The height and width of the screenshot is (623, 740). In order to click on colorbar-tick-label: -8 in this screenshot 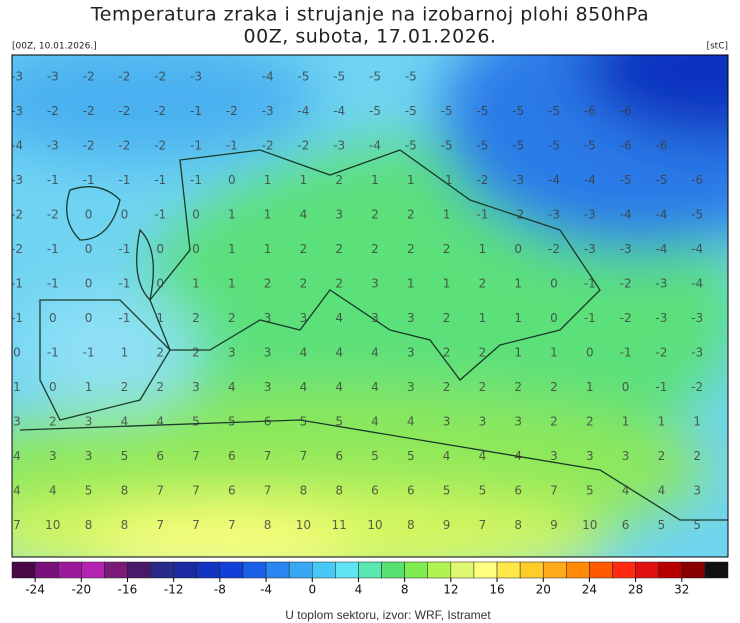, I will do `click(220, 590)`.